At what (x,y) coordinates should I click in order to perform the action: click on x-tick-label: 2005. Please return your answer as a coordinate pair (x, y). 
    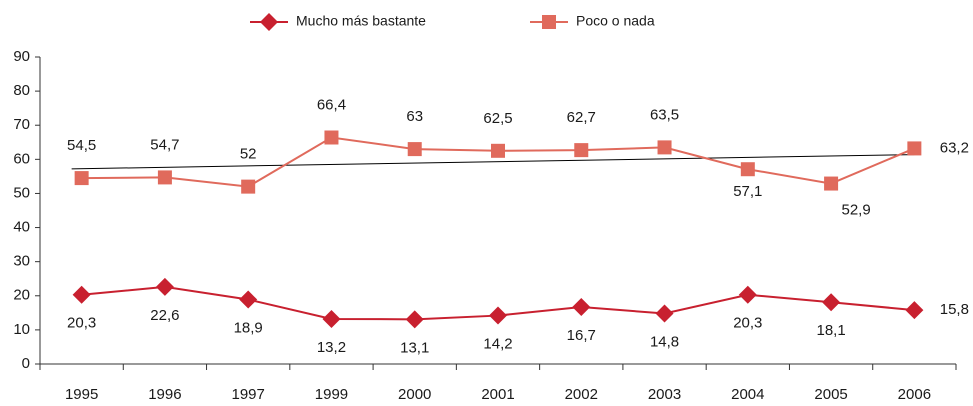
    Looking at the image, I should click on (830, 394).